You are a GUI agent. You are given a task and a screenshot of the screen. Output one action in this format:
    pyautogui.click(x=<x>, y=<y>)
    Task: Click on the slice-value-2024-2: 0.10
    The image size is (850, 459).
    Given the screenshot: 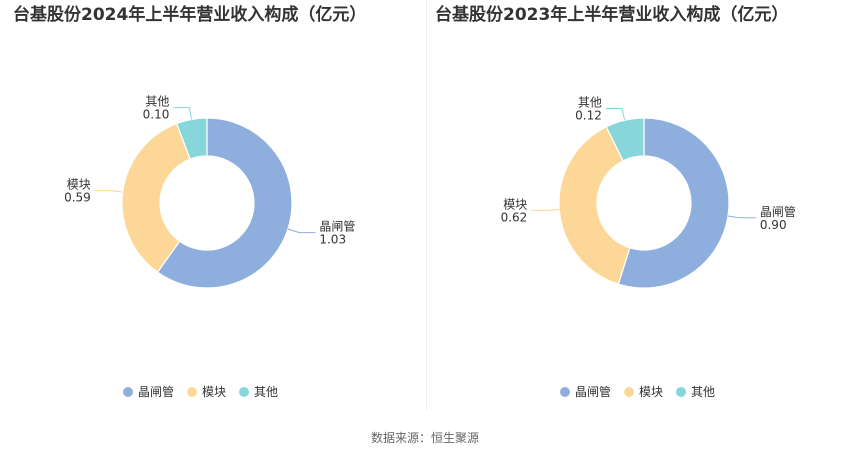 What is the action you would take?
    pyautogui.click(x=156, y=115)
    